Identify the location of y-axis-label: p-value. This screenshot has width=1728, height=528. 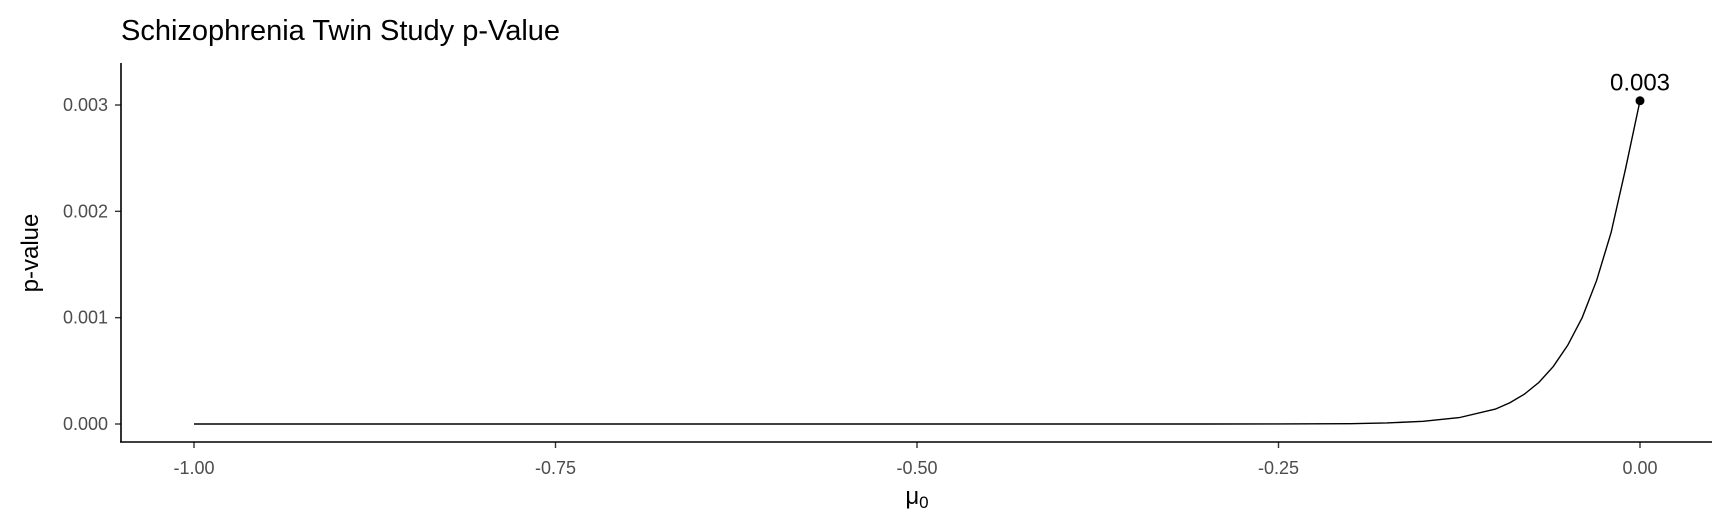
(30, 253).